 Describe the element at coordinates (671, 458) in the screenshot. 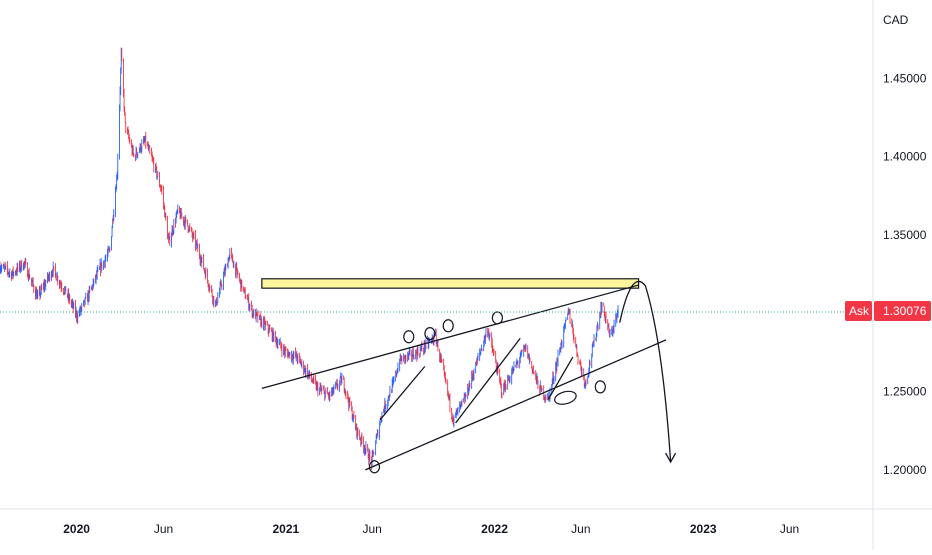

I see `forecast-arrowhead` at that location.